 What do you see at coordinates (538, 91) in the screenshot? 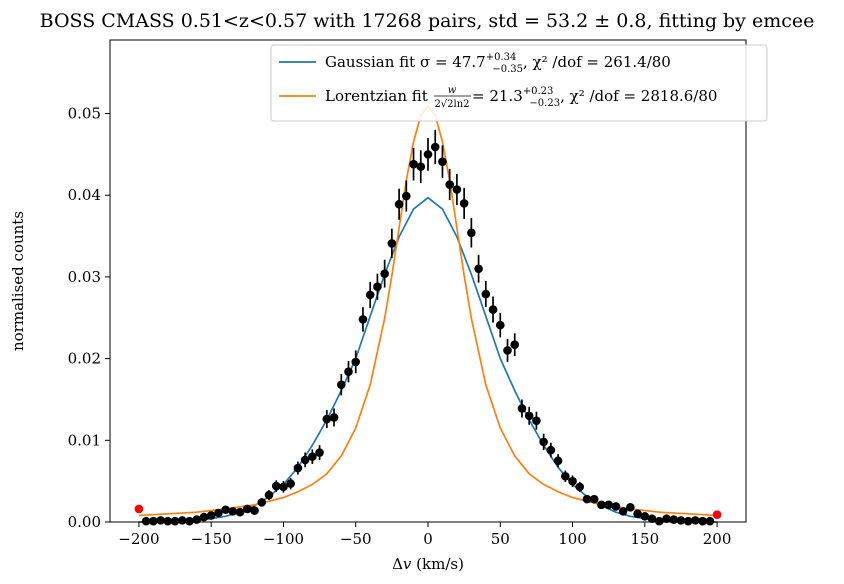
I see `legend-lor-sup: +0.23` at bounding box center [538, 91].